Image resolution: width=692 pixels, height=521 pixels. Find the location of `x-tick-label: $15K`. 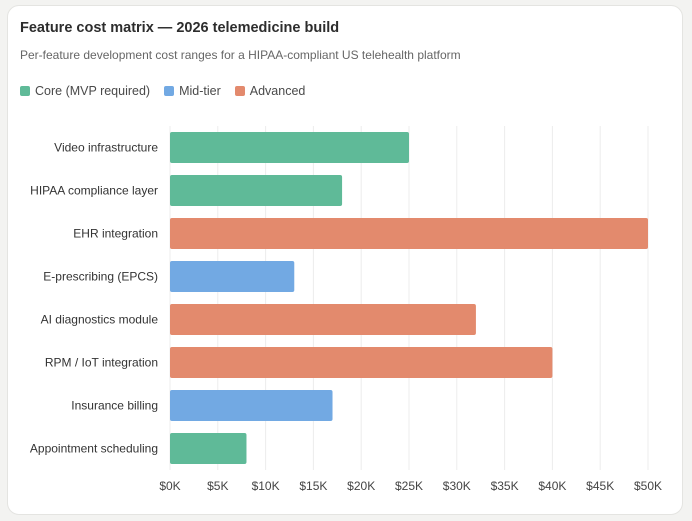

x-tick-label: $15K is located at coordinates (313, 486).